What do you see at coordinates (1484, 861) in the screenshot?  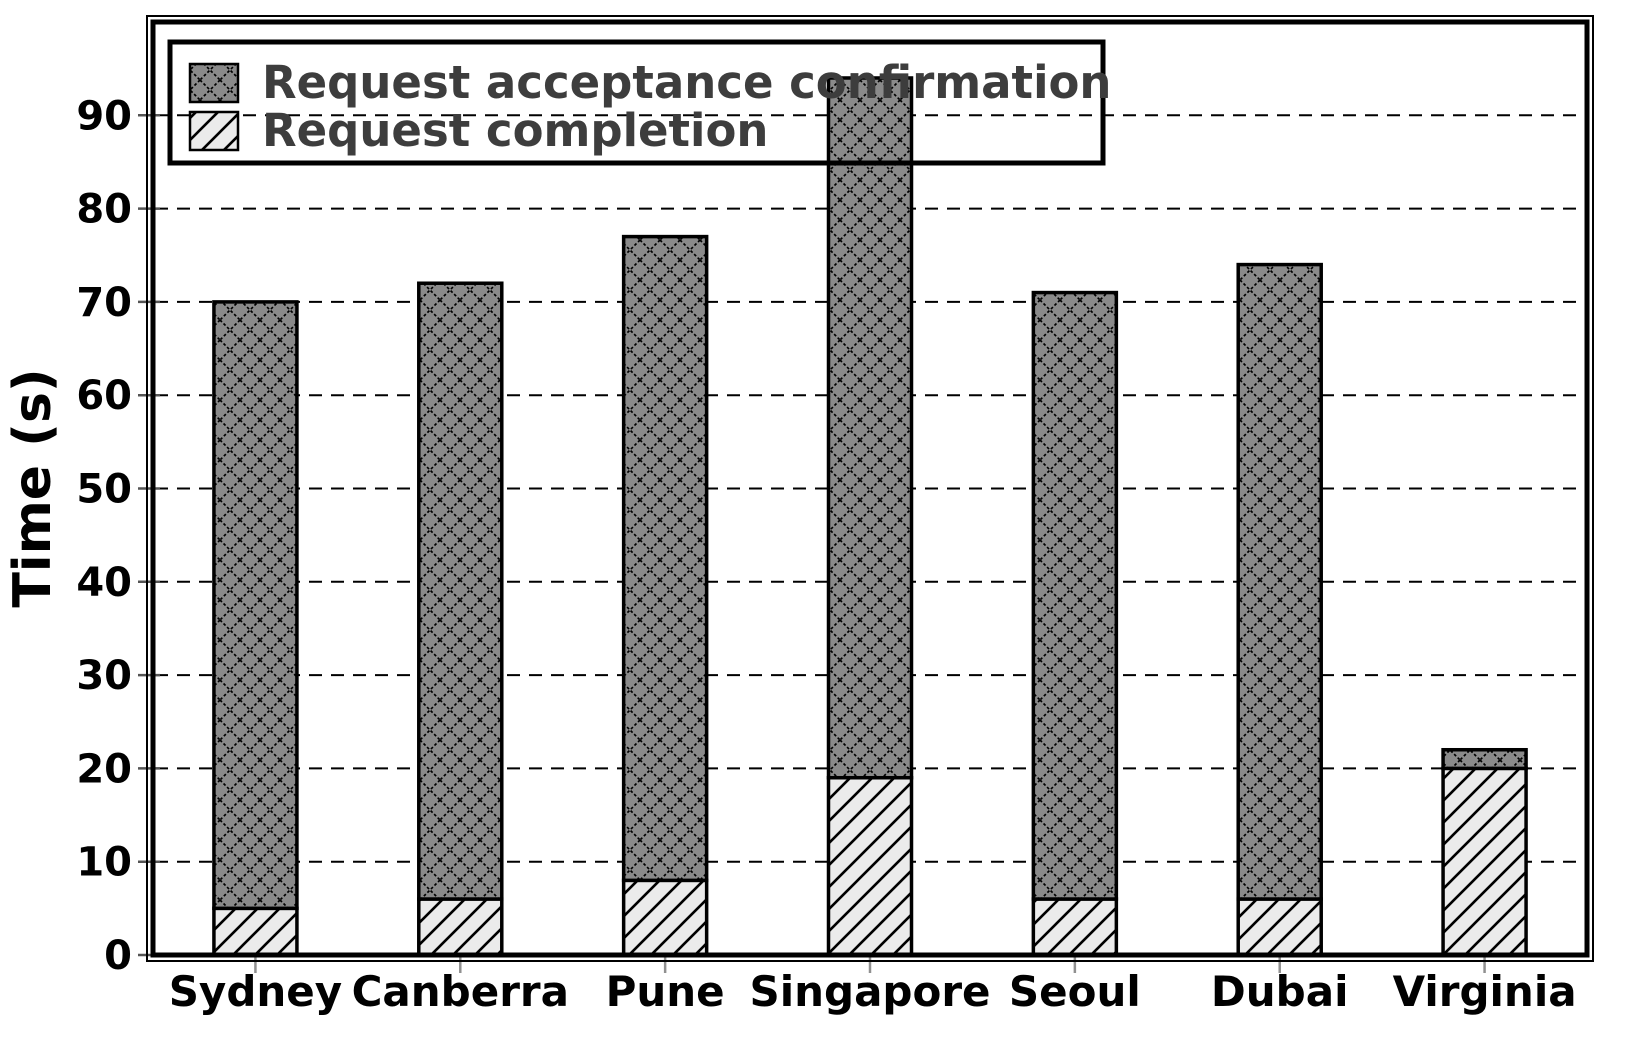 I see `bar-virginia-request-completion` at bounding box center [1484, 861].